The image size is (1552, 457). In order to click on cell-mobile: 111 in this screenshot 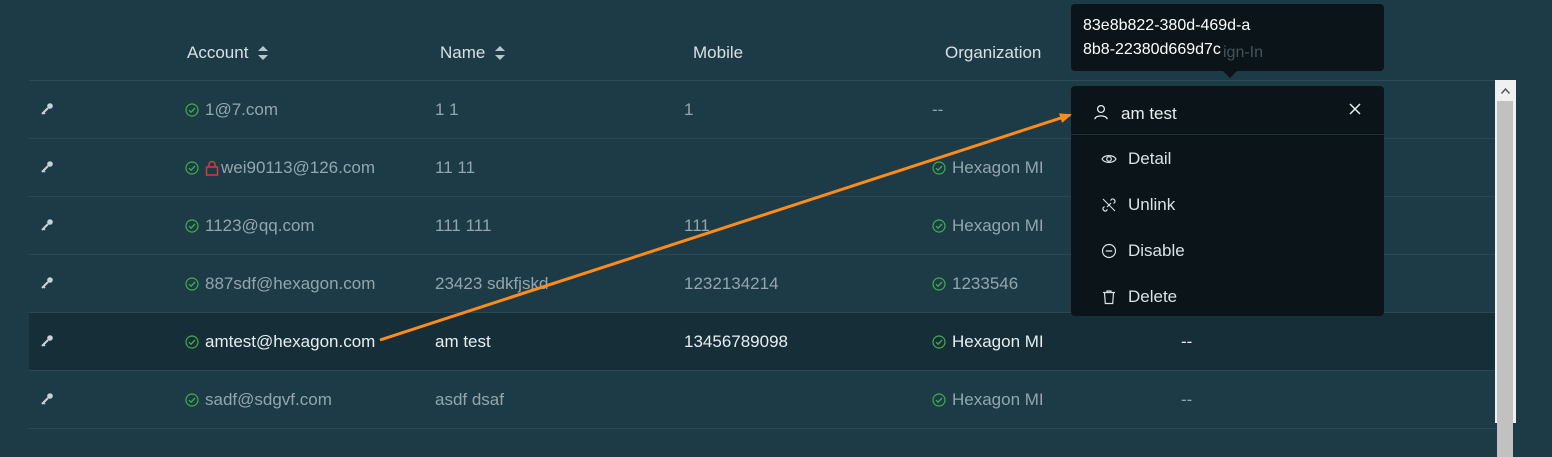, I will do `click(697, 225)`.